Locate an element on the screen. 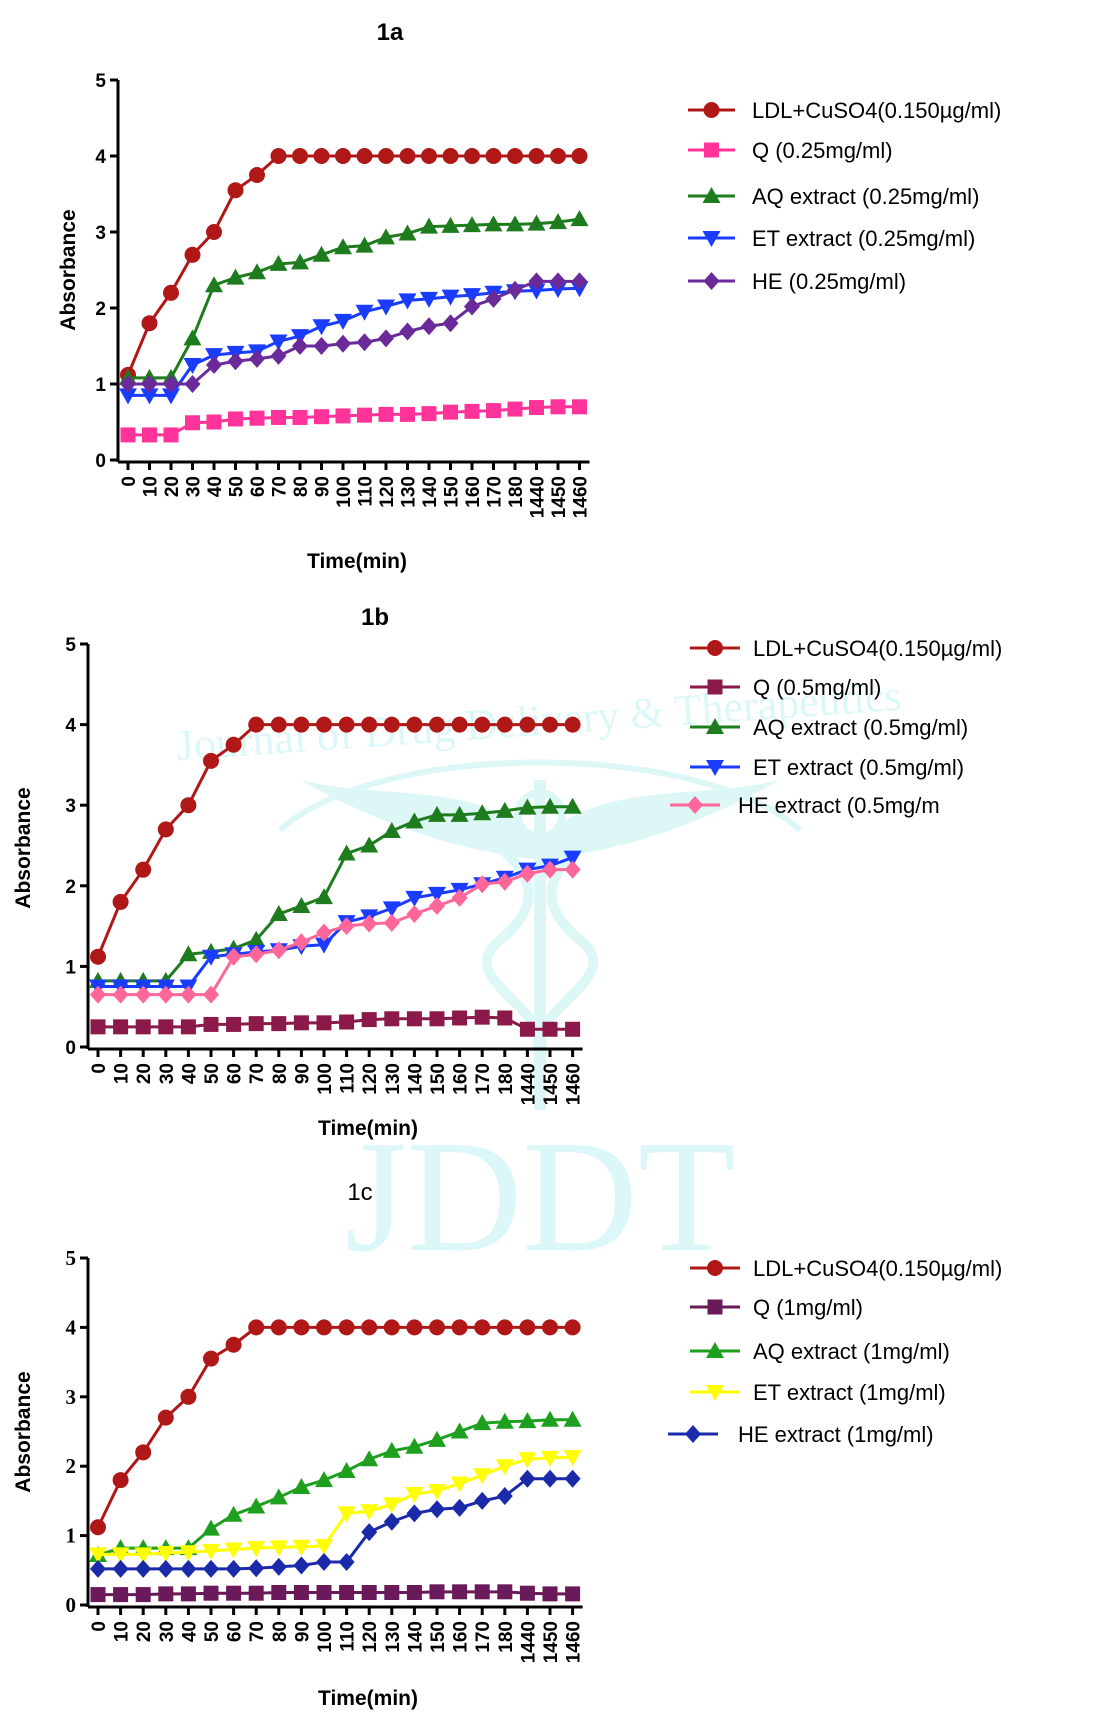  x-tick-label: 50 is located at coordinates (237, 486).